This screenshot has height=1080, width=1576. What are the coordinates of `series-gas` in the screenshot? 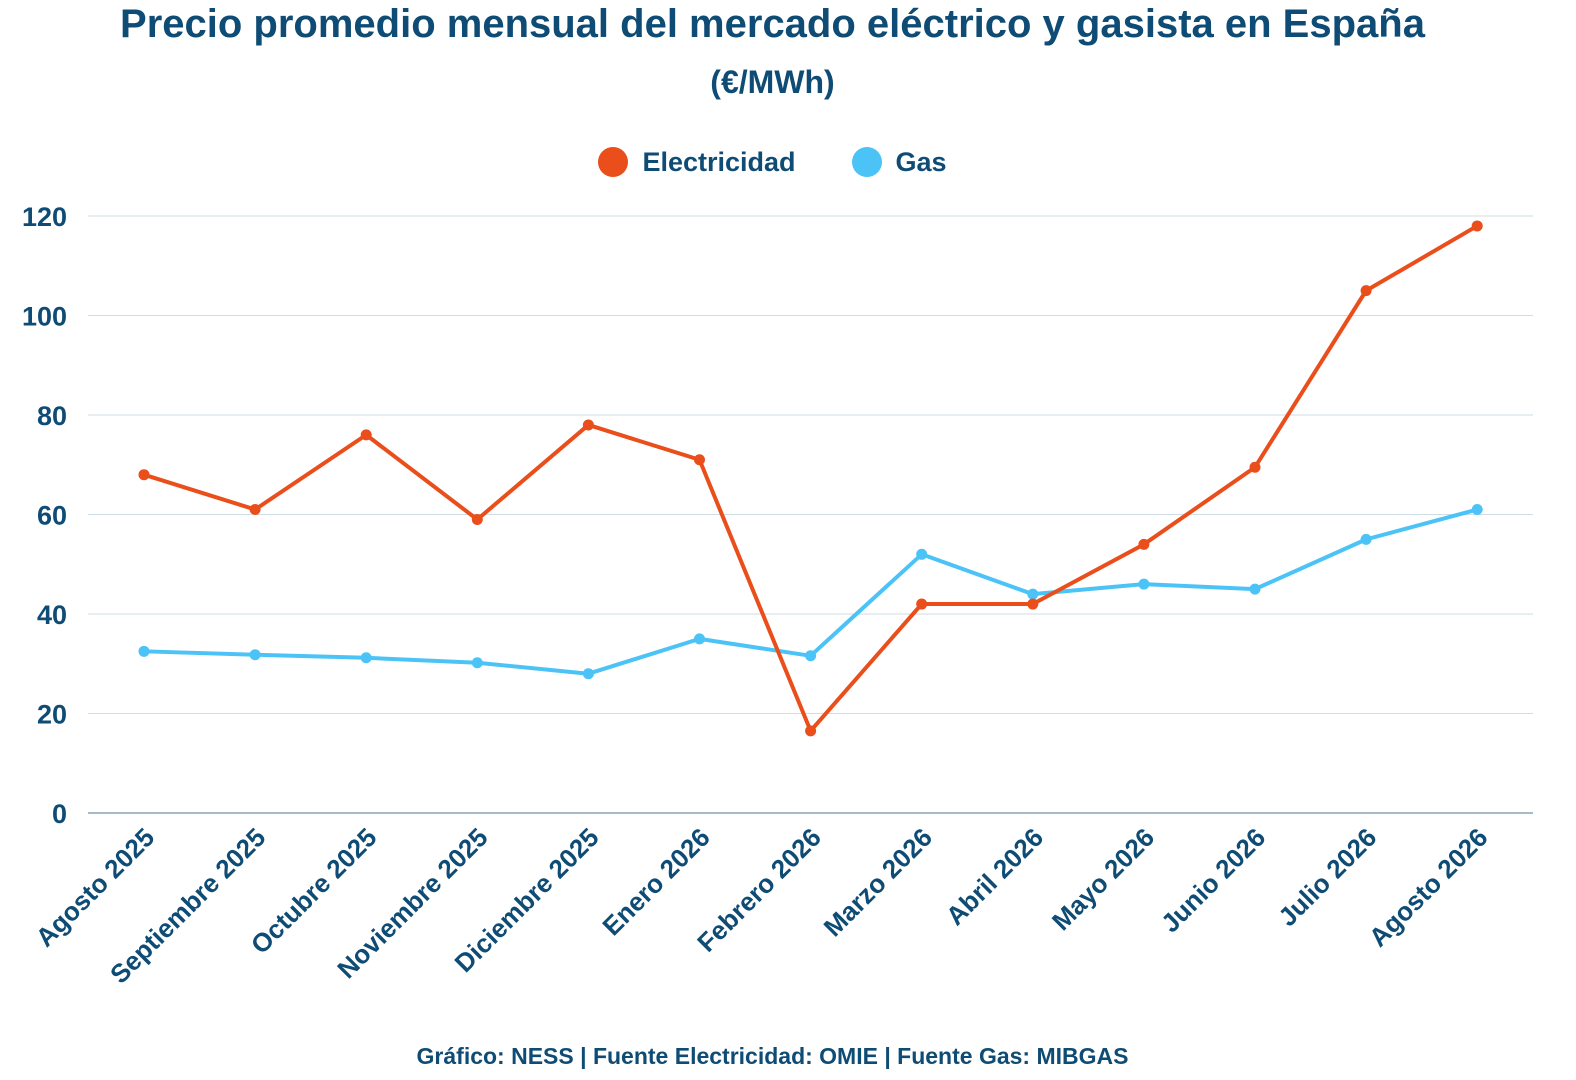 It's located at (810, 592).